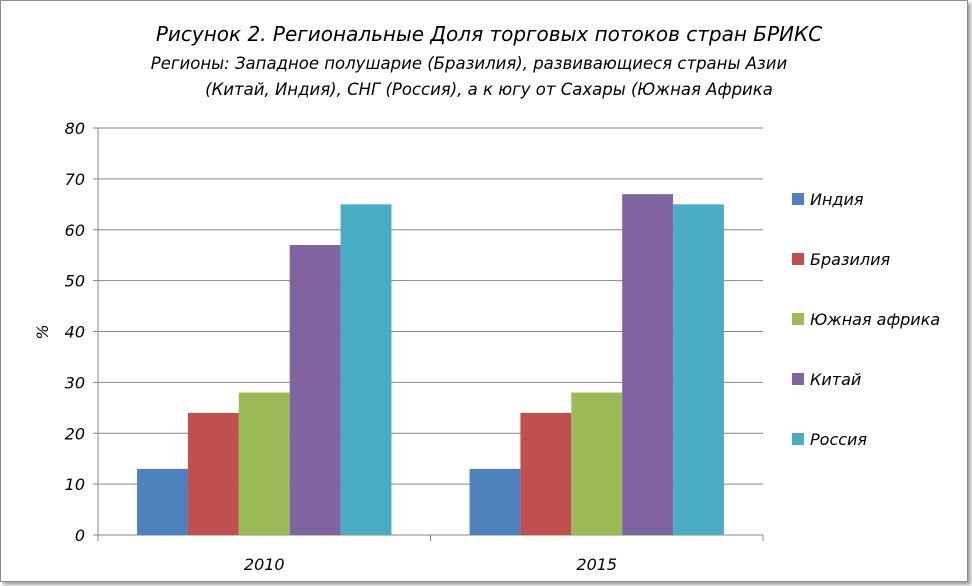 This screenshot has width=972, height=586. What do you see at coordinates (596, 564) in the screenshot?
I see `x-tick-label: 2015` at bounding box center [596, 564].